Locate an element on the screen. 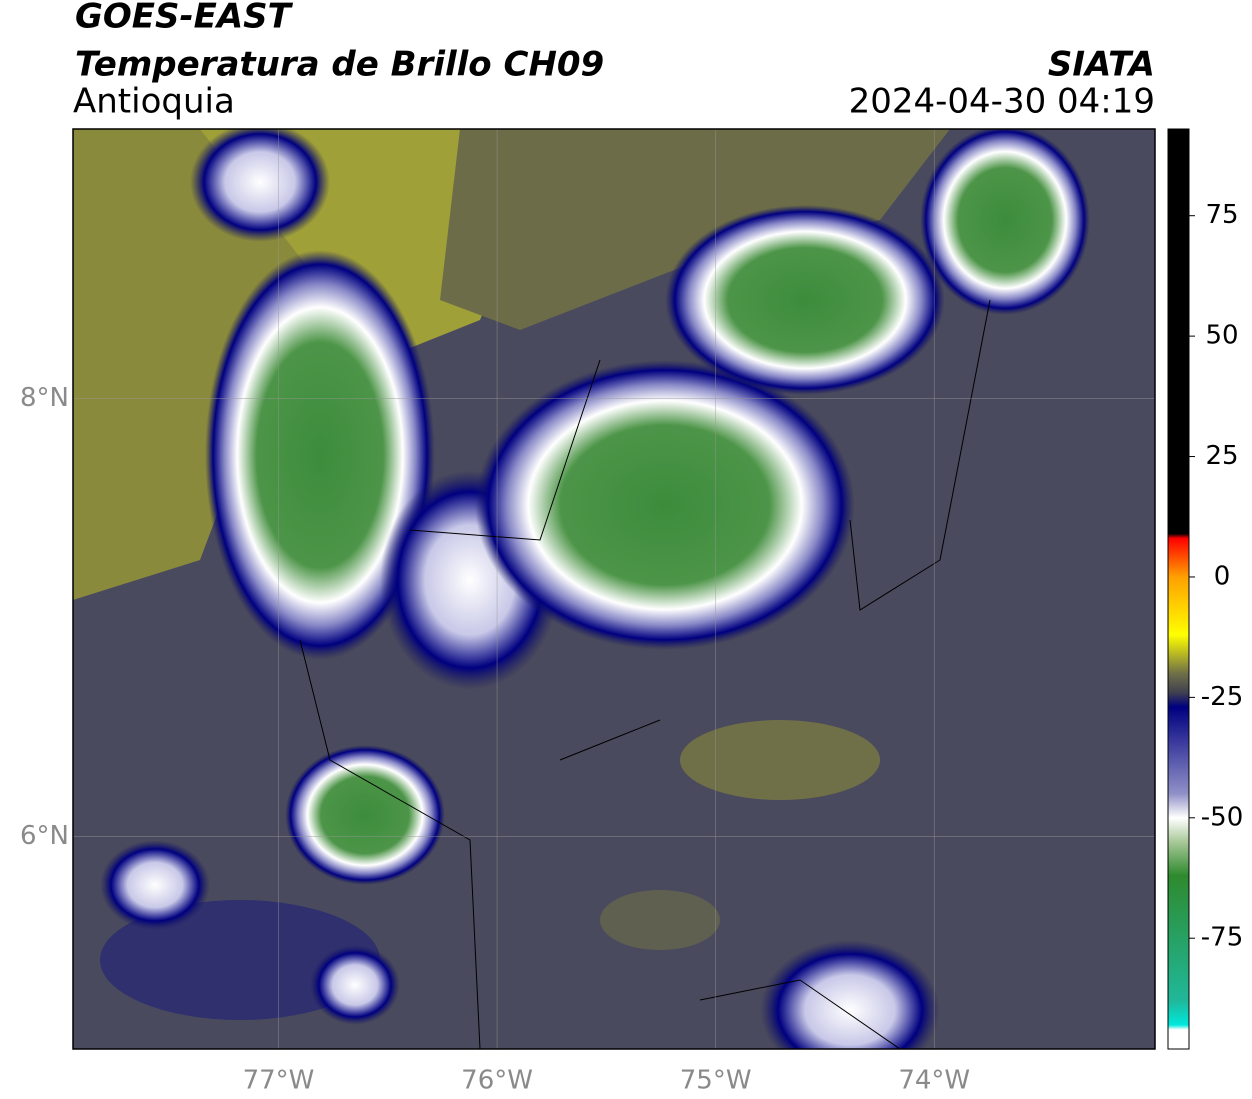 The width and height of the screenshot is (1252, 1099). colorbar-tick-label: -75 is located at coordinates (1222, 938).